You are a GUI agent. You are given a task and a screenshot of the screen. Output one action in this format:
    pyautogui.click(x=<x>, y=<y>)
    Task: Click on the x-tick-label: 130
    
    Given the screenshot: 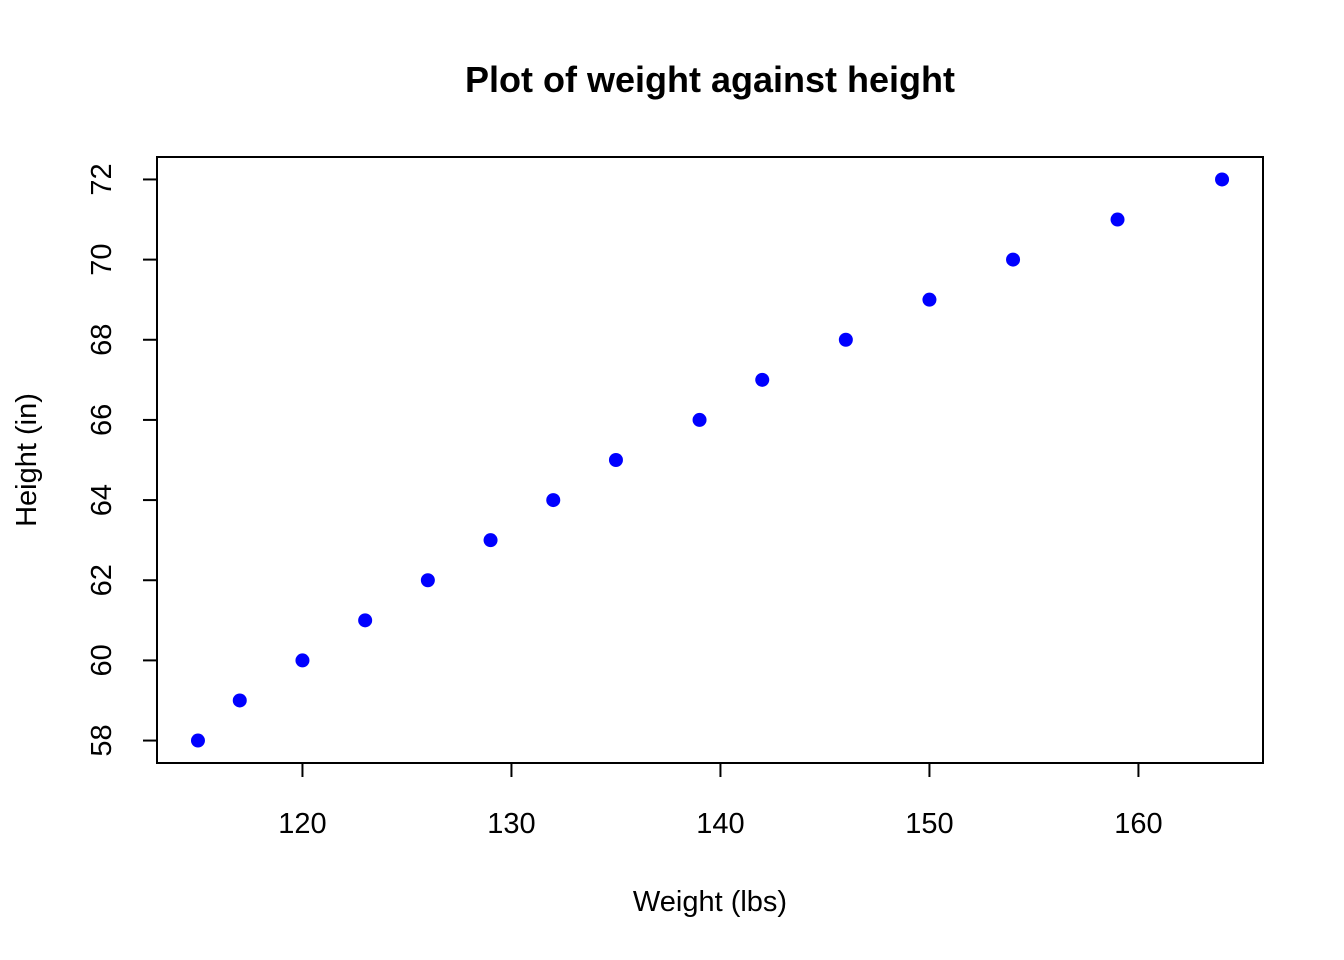 What is the action you would take?
    pyautogui.click(x=511, y=824)
    